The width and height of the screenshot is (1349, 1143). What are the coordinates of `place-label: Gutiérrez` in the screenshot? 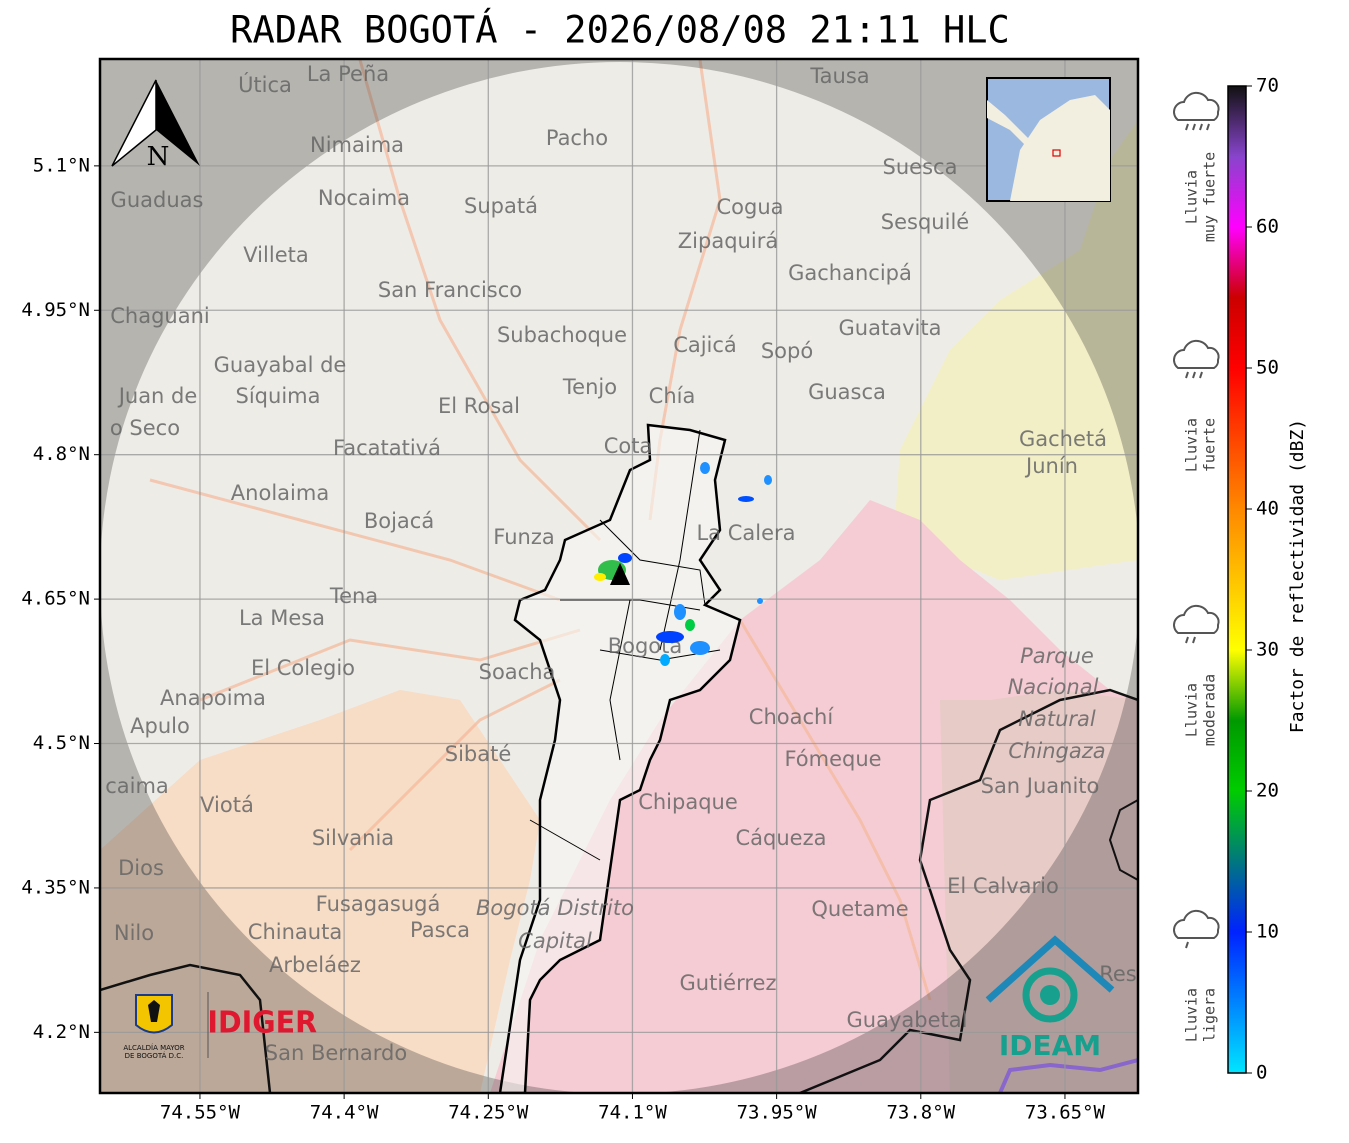 It's located at (728, 983).